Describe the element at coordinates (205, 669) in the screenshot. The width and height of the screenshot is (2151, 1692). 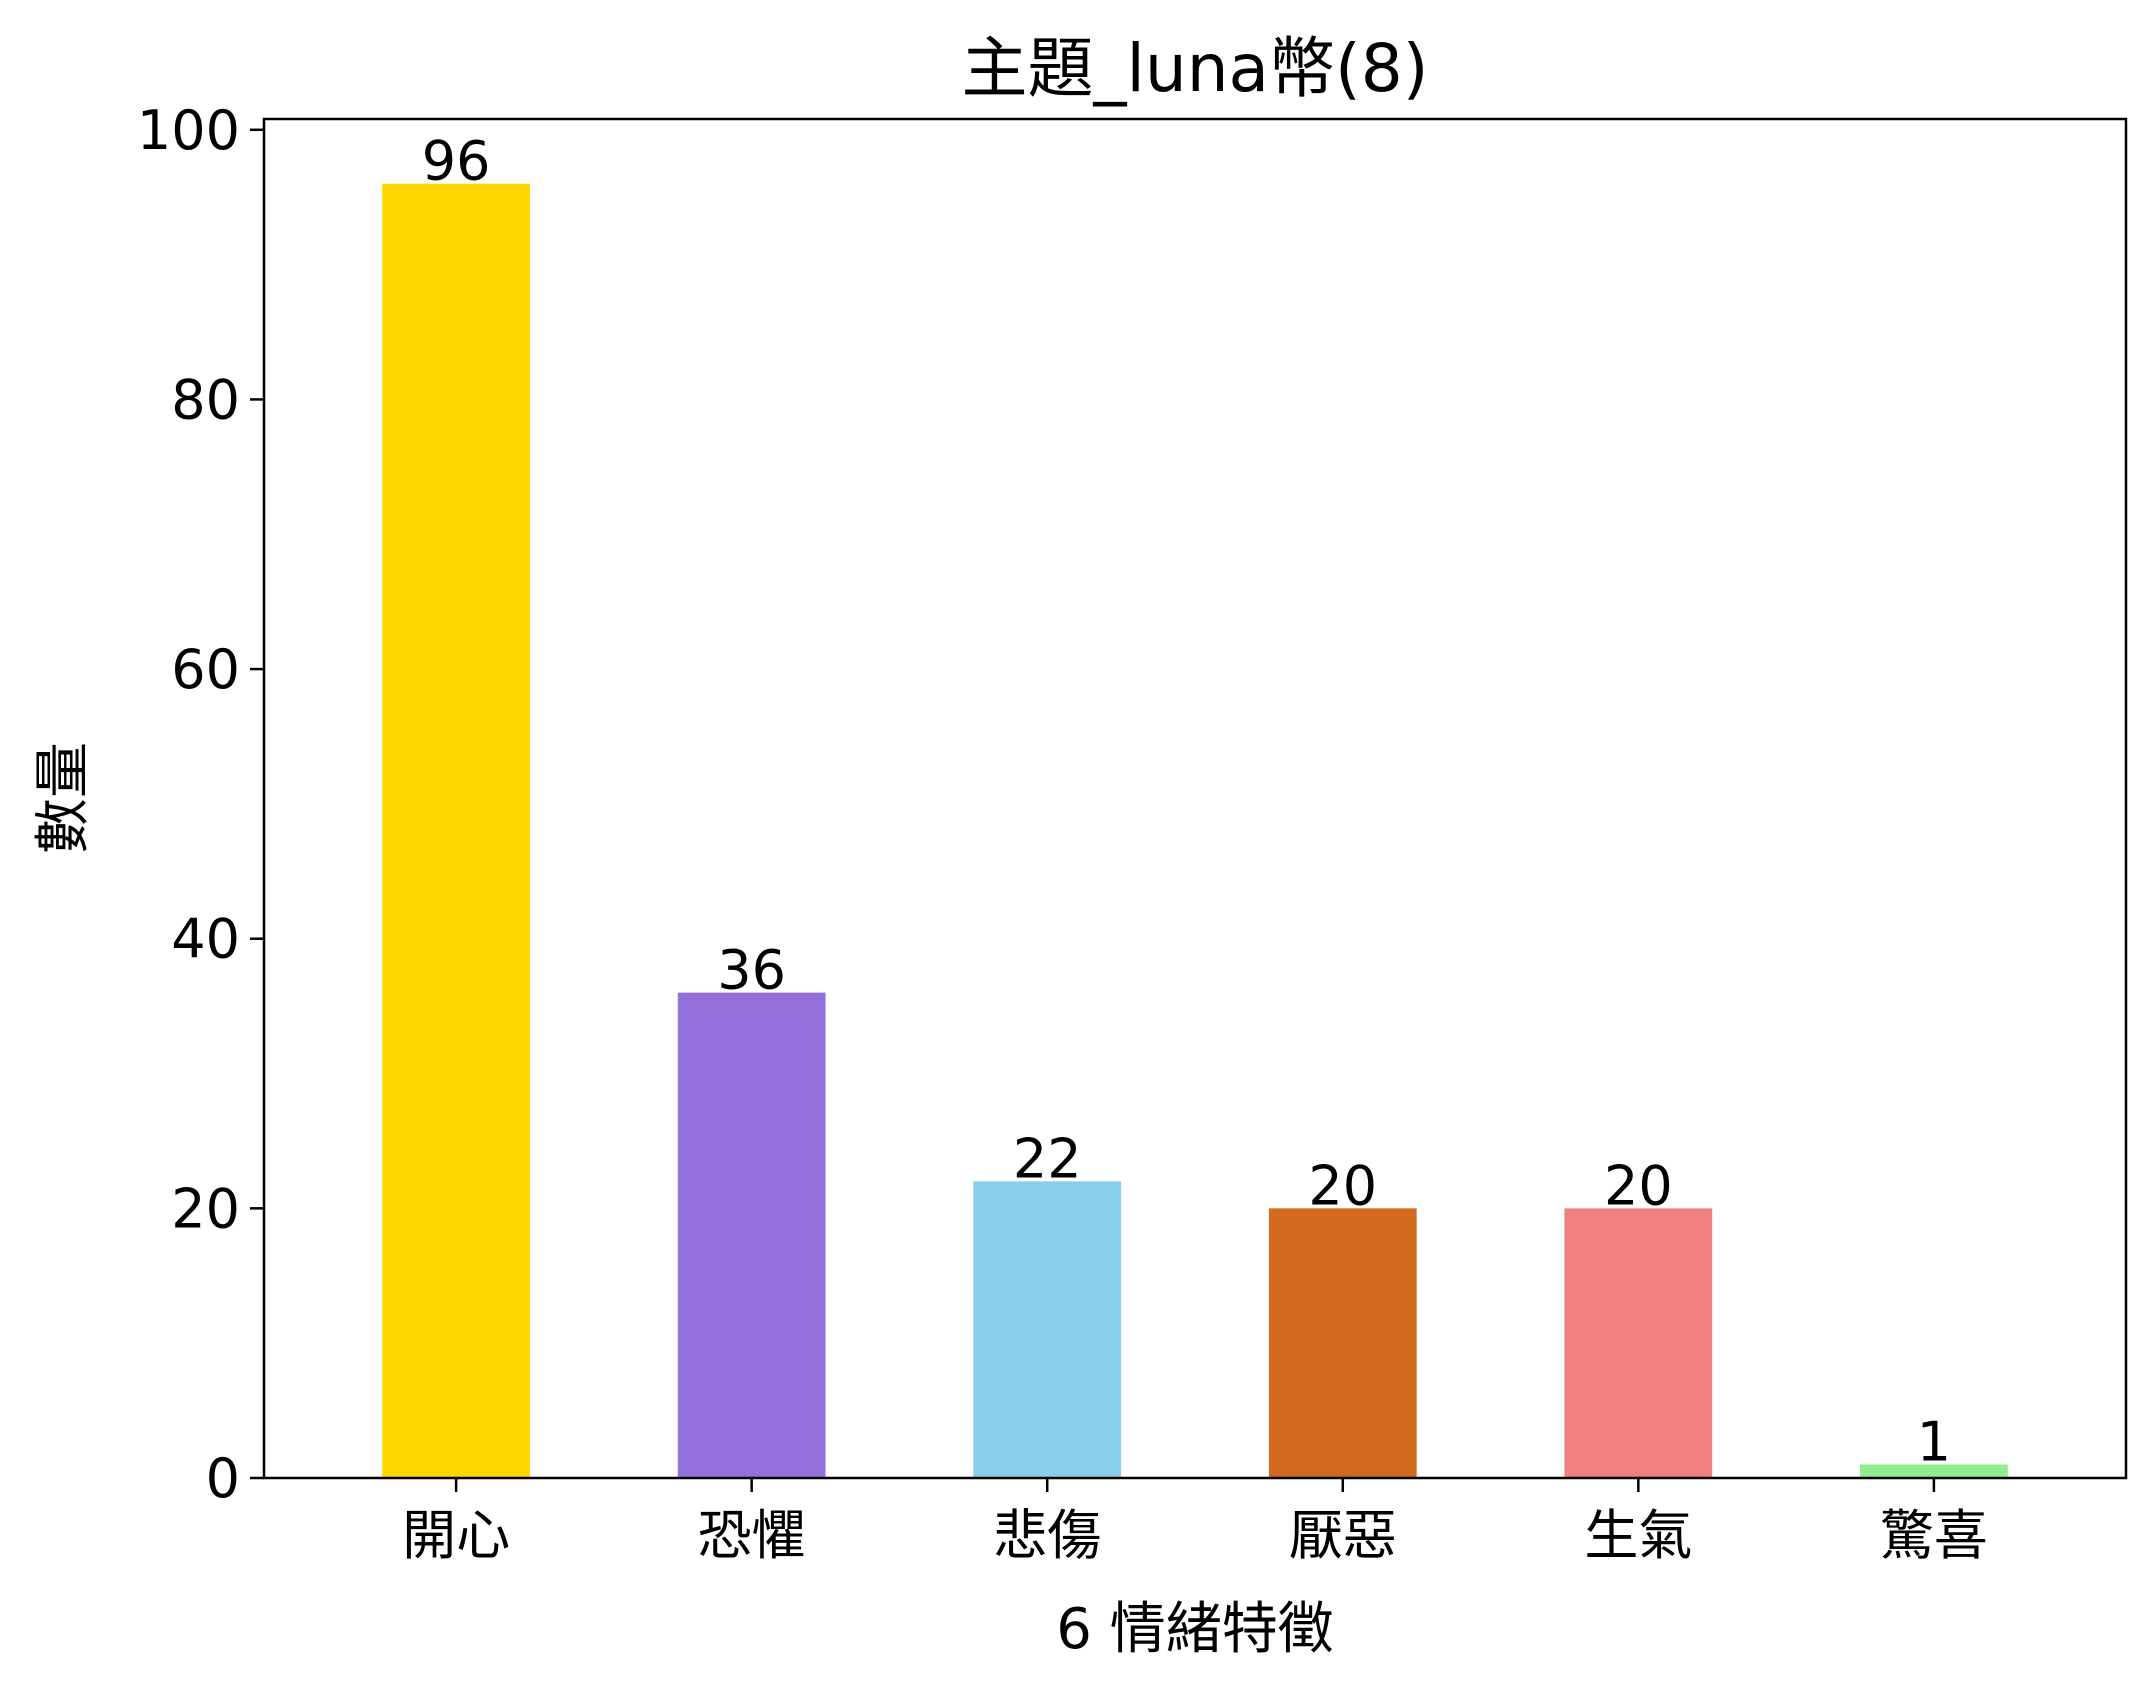
I see `y-tick-label-3: 60` at that location.